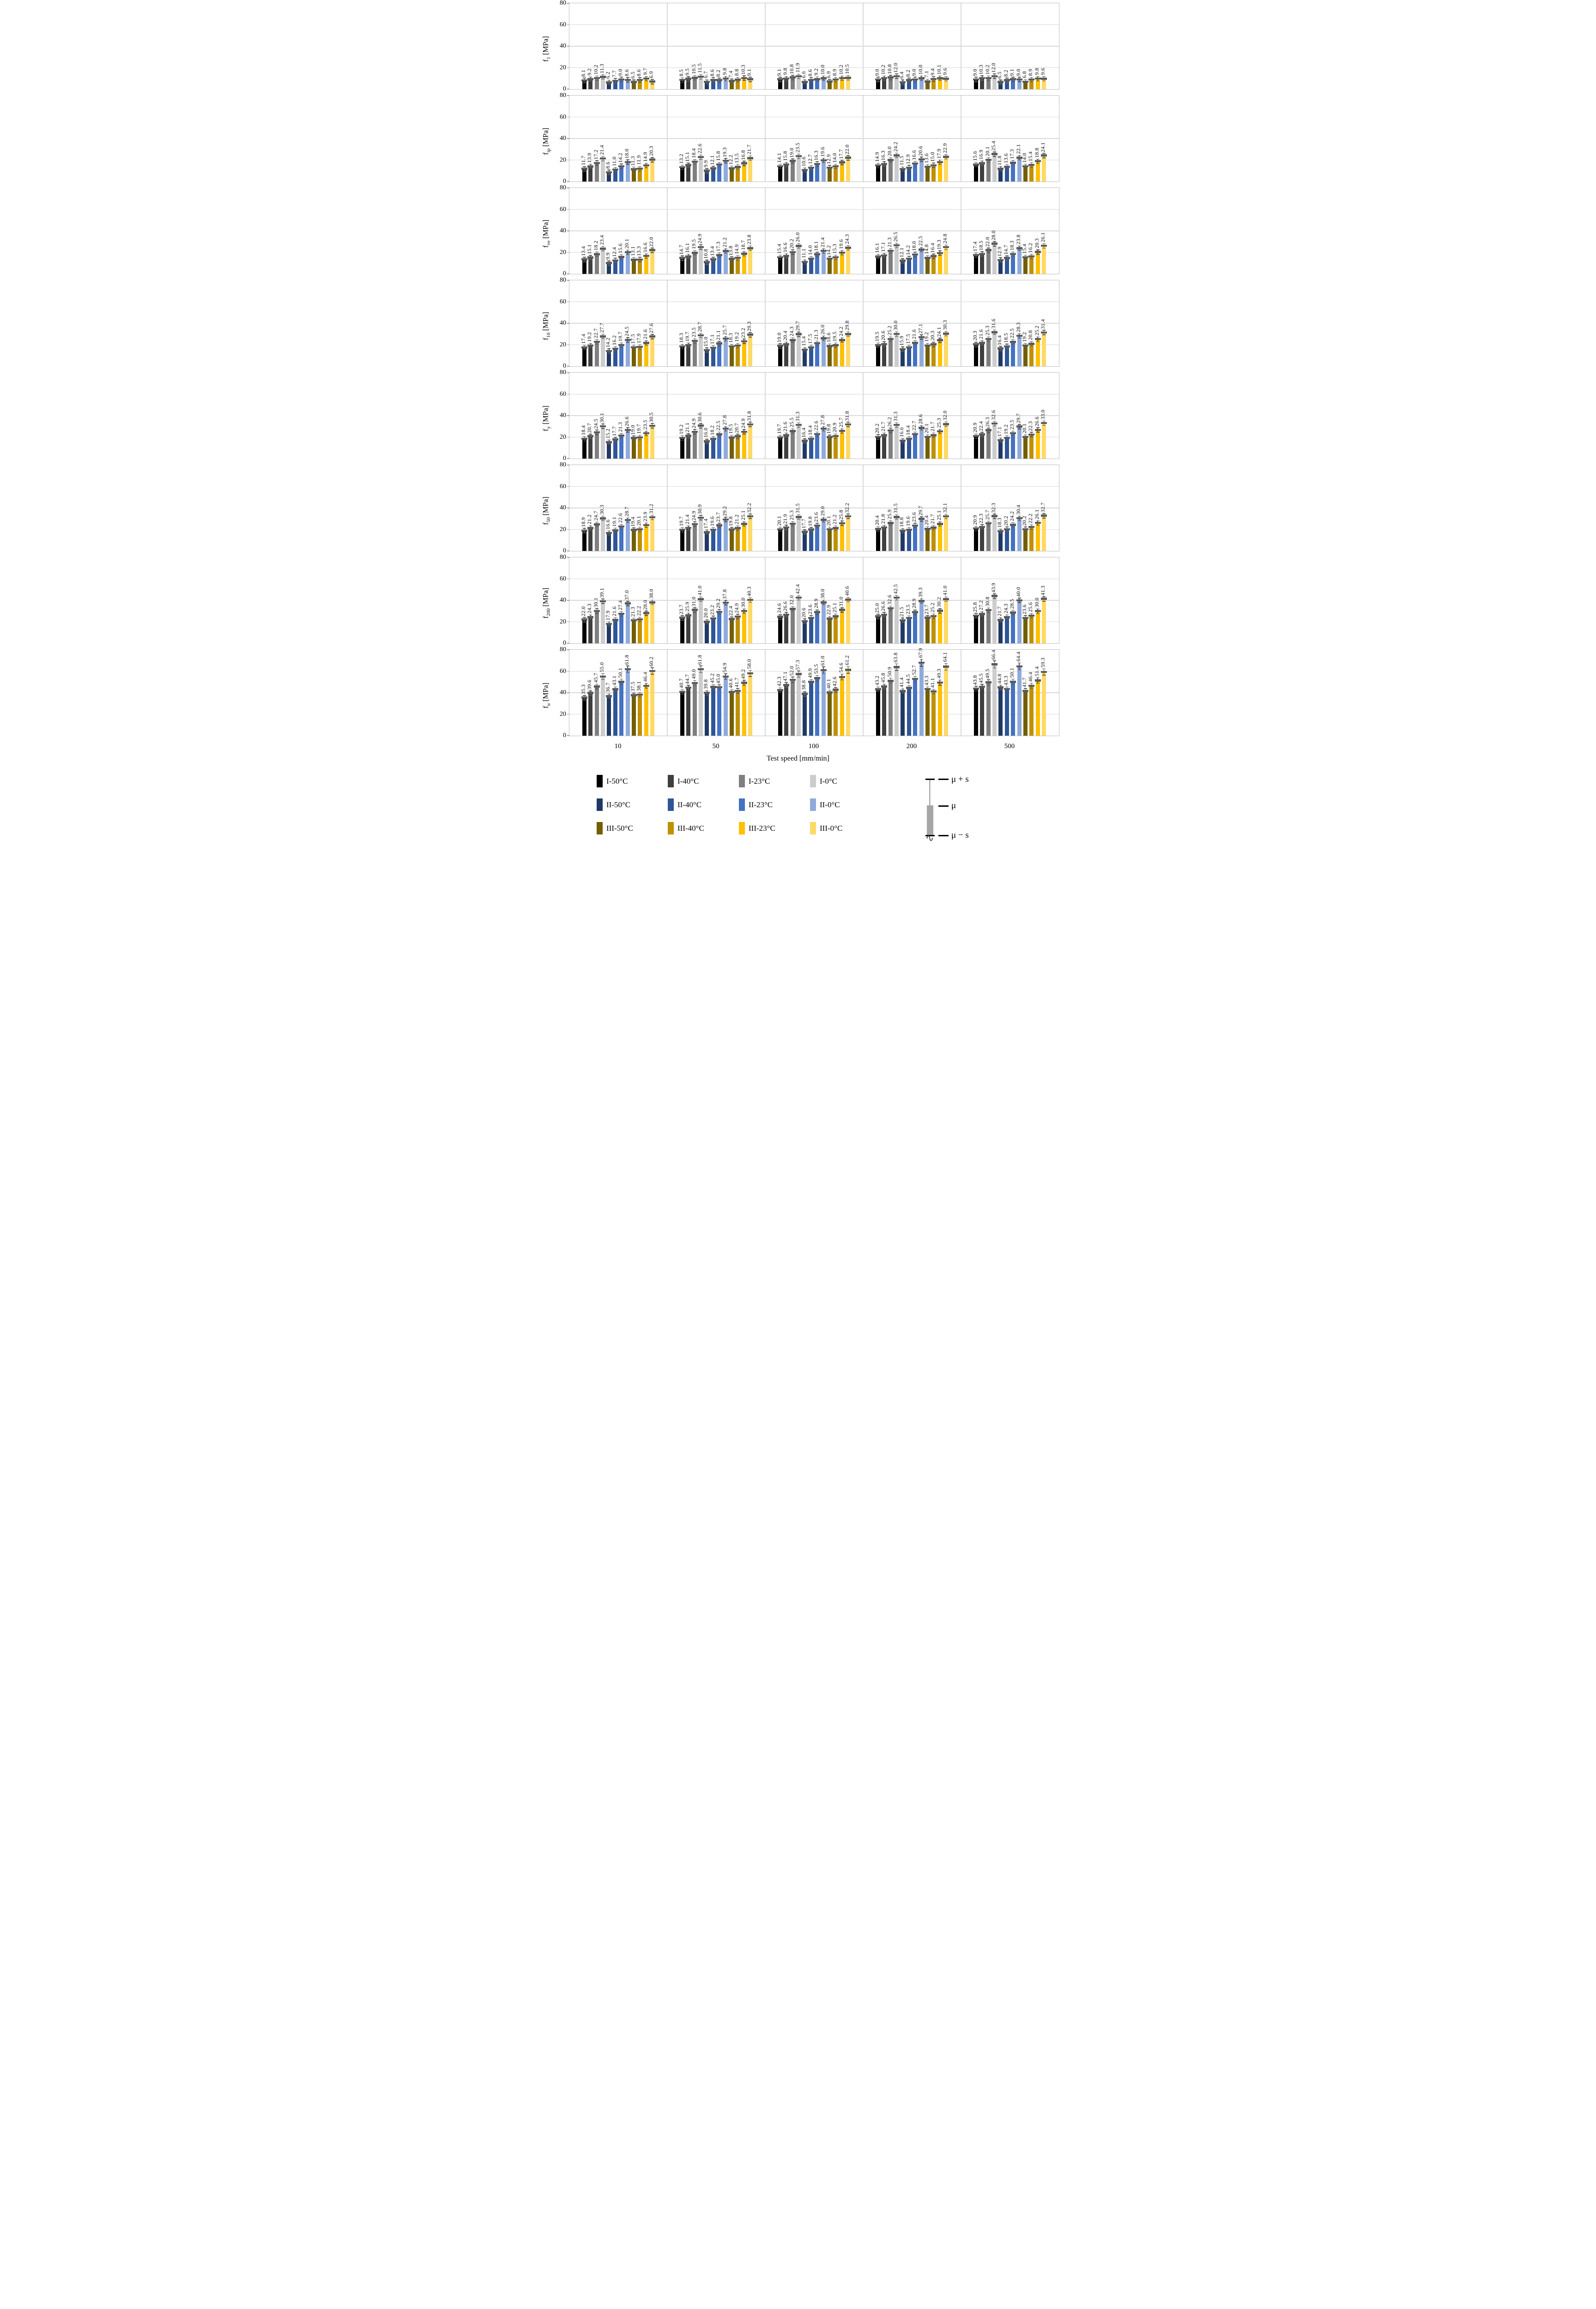 The width and height of the screenshot is (1596, 2309). What do you see at coordinates (982, 172) in the screenshot?
I see `bar-fip-500-I-40°C` at bounding box center [982, 172].